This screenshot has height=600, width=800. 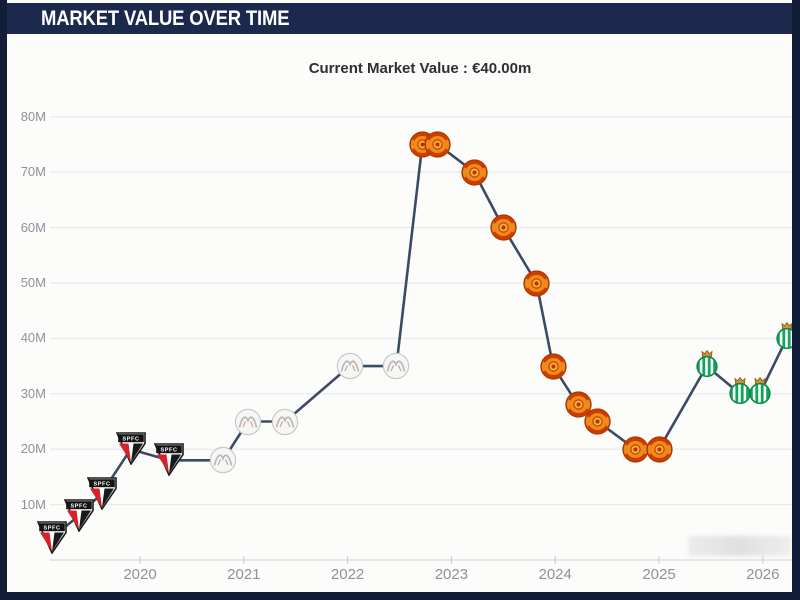 I want to click on chart-title-bar: MARKET VALUE OVER TIME, so click(x=399, y=18).